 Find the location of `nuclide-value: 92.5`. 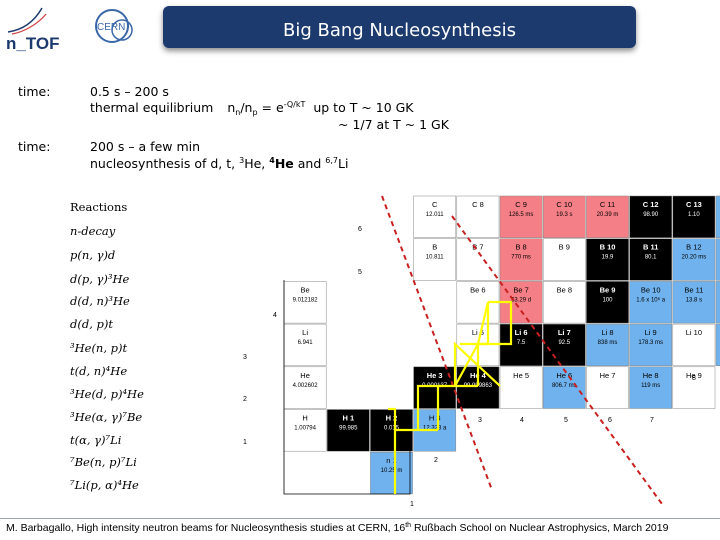

nuclide-value: 92.5 is located at coordinates (564, 343).